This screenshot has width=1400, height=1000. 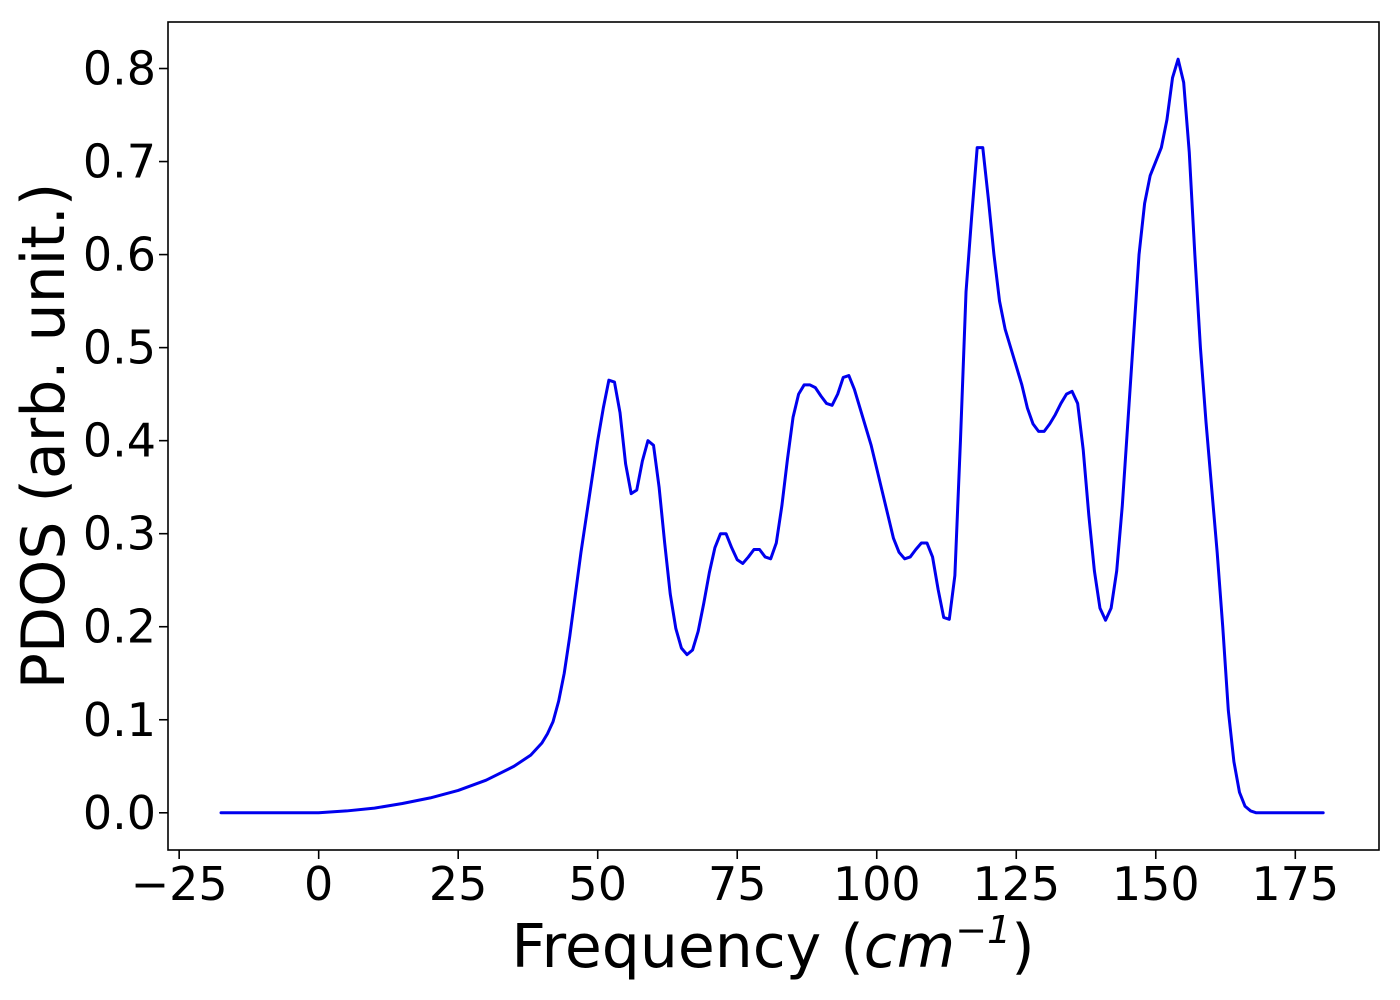 What do you see at coordinates (458, 884) in the screenshot?
I see `x-tick-label: 25` at bounding box center [458, 884].